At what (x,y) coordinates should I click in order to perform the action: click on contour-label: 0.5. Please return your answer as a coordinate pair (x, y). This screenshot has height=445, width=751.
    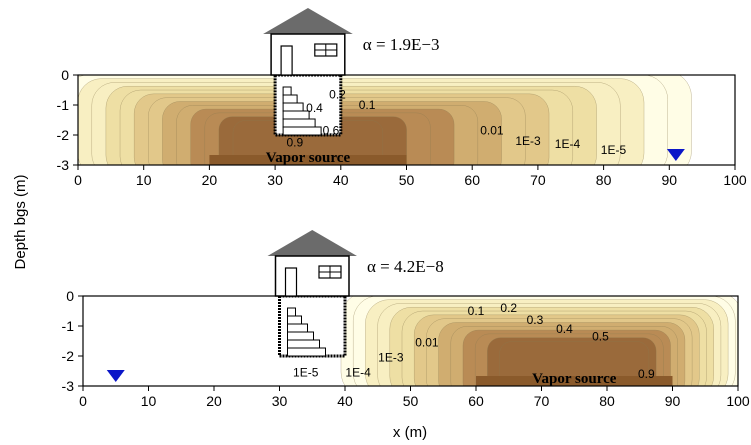
    Looking at the image, I should click on (600, 337).